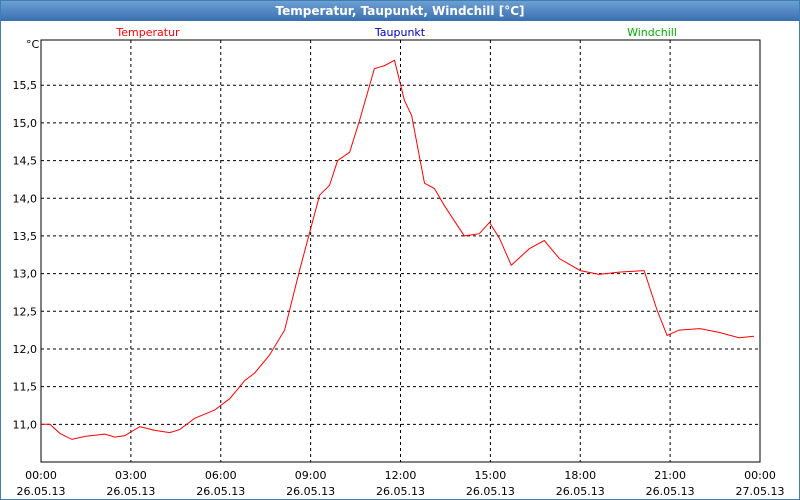 Image resolution: width=800 pixels, height=500 pixels. Describe the element at coordinates (400, 32) in the screenshot. I see `legend-entry: Taupunkt` at that location.